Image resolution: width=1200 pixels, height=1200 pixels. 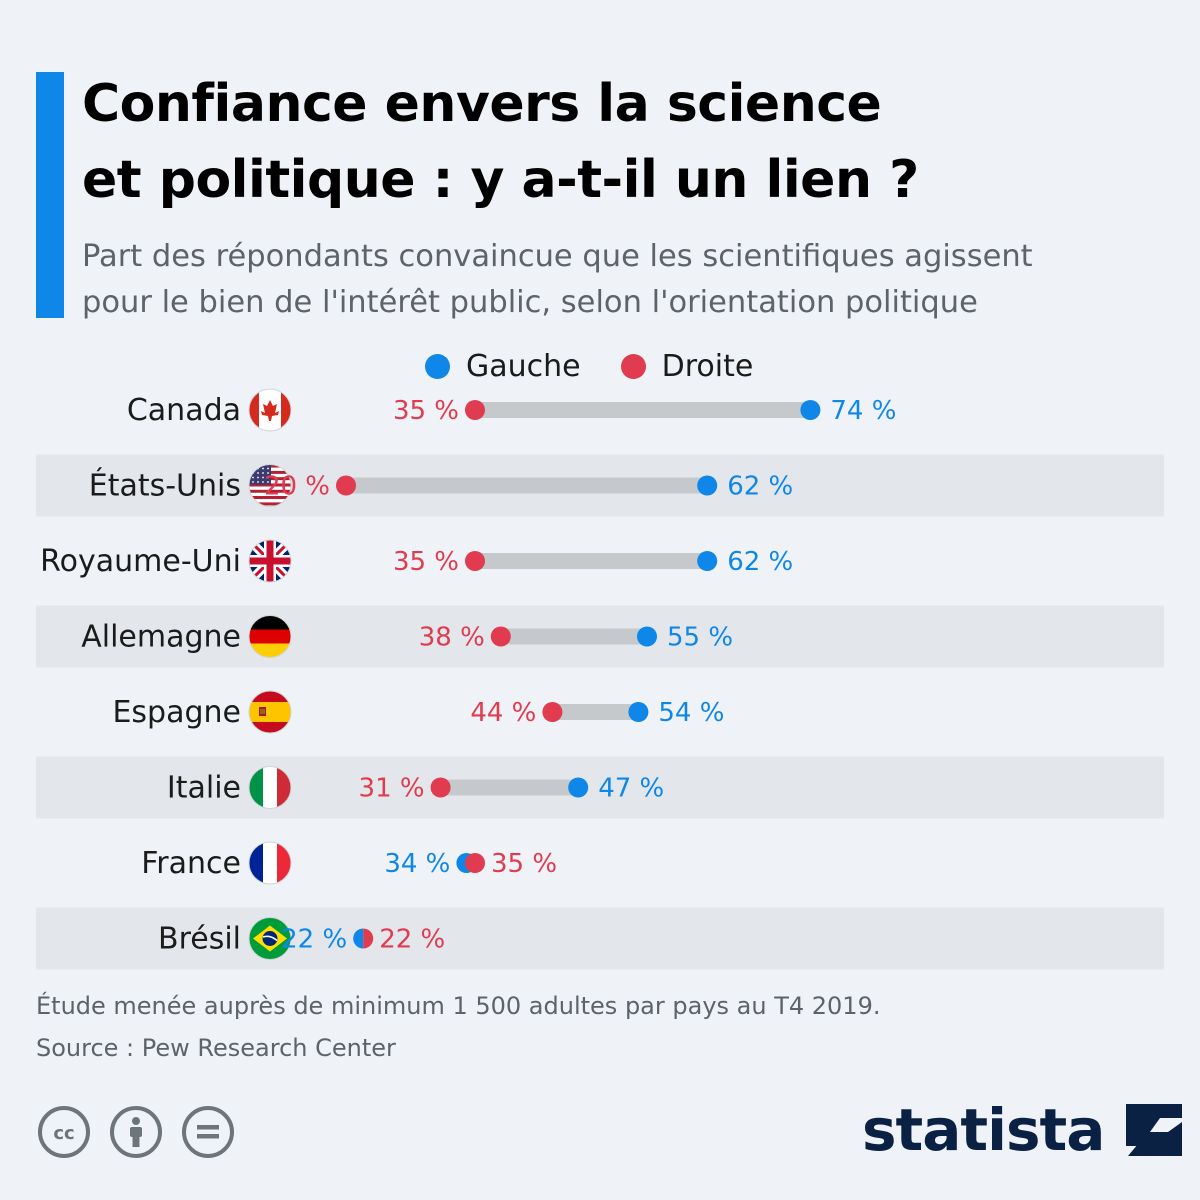 I want to click on gauche-value-label: 22 %, so click(x=314, y=940).